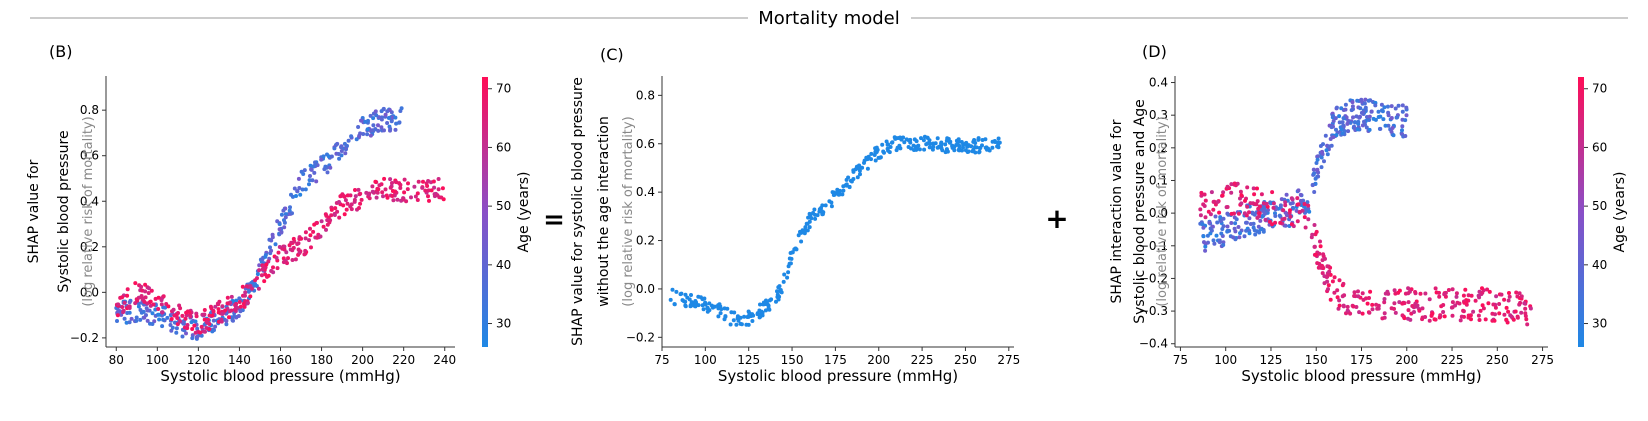 The height and width of the screenshot is (421, 1648). What do you see at coordinates (1117, 211) in the screenshot?
I see `y-axis-label: SHAP interaction value for` at bounding box center [1117, 211].